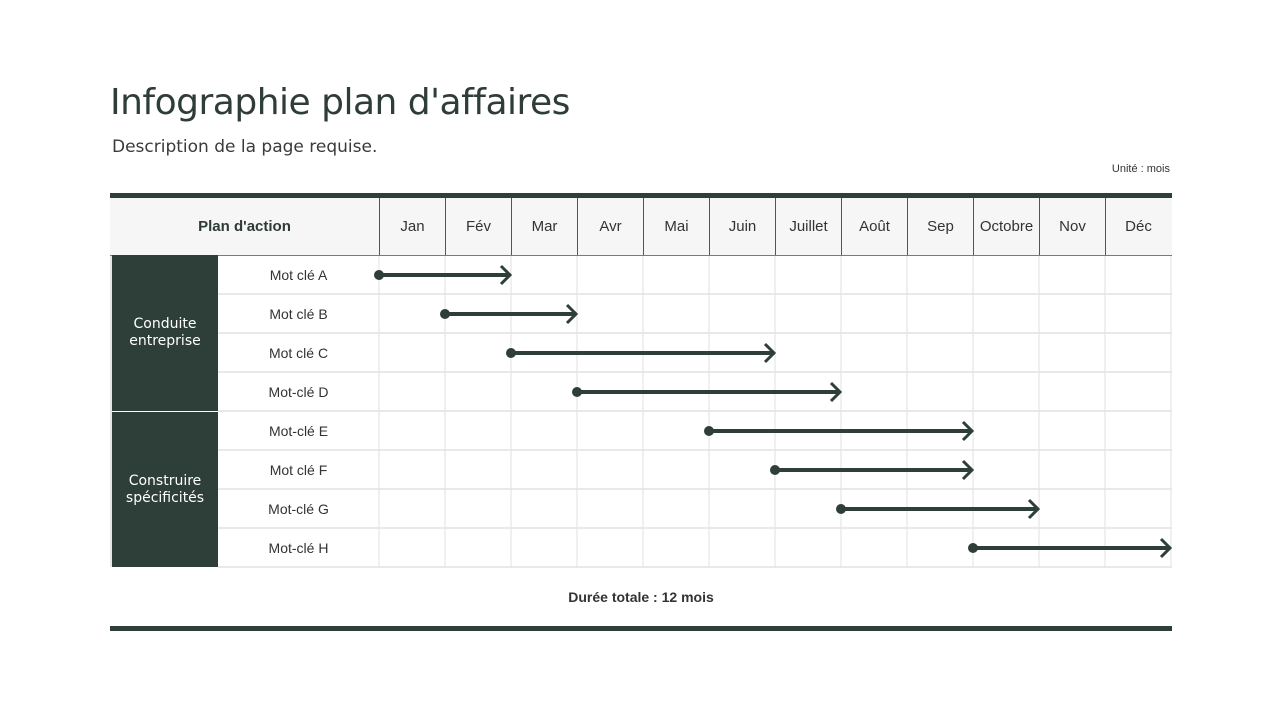  I want to click on top-divider, so click(641, 195).